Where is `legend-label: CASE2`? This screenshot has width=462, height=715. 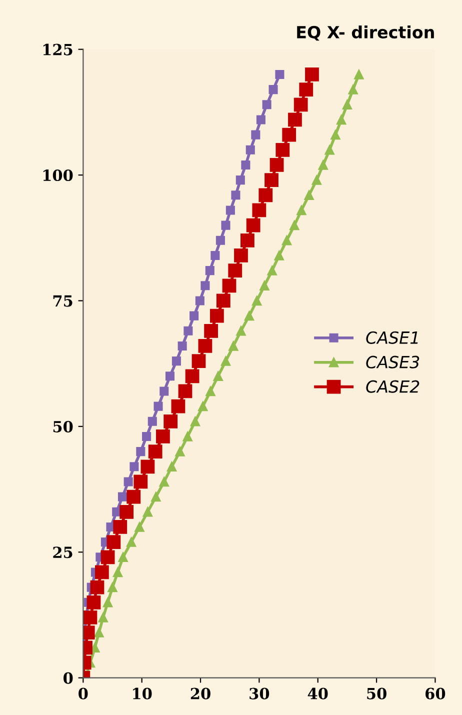 legend-label: CASE2 is located at coordinates (393, 386).